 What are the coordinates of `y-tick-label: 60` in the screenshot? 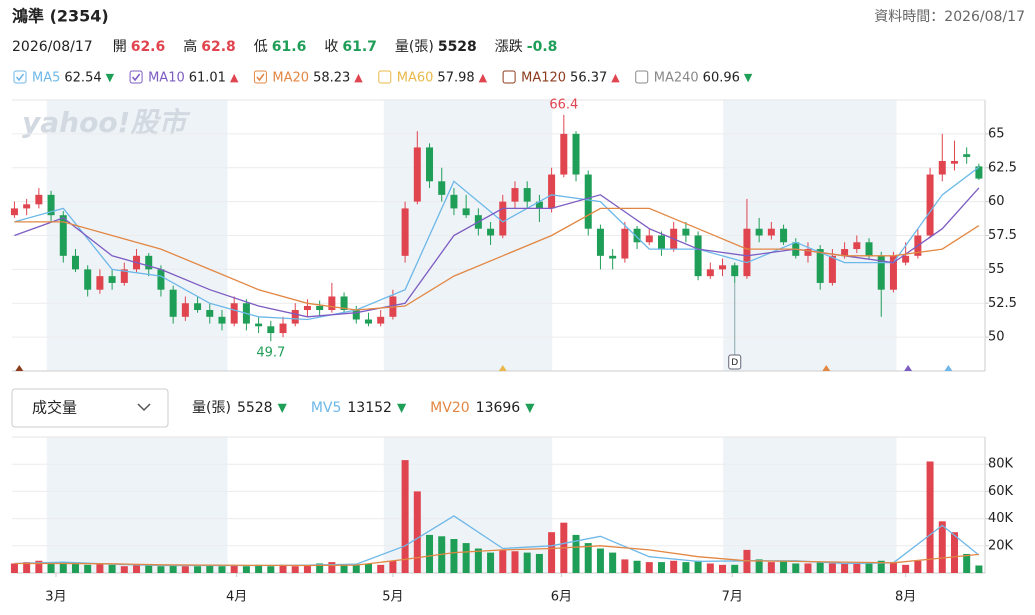 It's located at (996, 201).